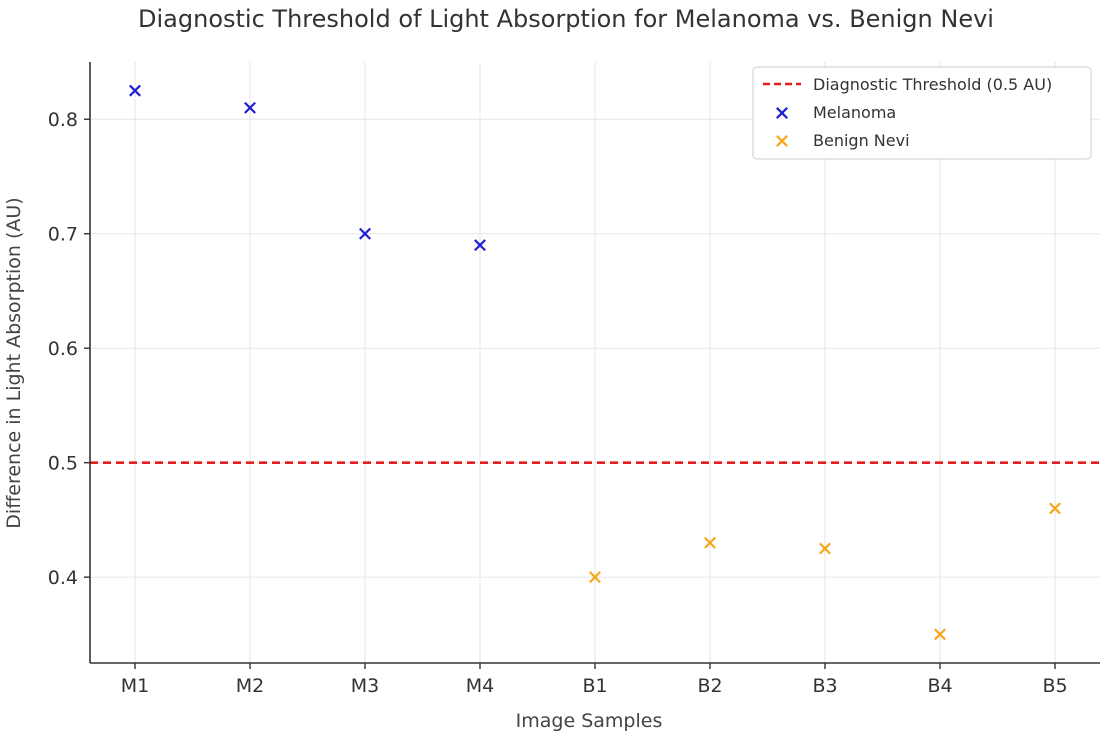 The image size is (1105, 737). I want to click on x-axis-ticks: M1 M2 M3 M4 B1 B2 B3 B4 B5, so click(594, 680).